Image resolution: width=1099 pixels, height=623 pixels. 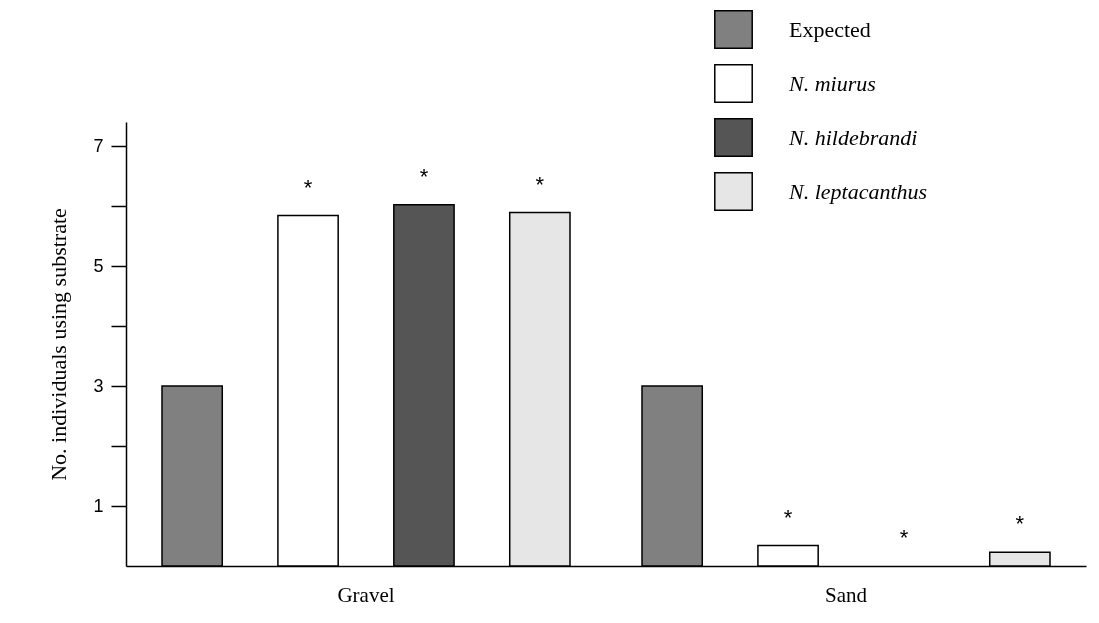 What do you see at coordinates (830, 29) in the screenshot?
I see `legend-label: Expected` at bounding box center [830, 29].